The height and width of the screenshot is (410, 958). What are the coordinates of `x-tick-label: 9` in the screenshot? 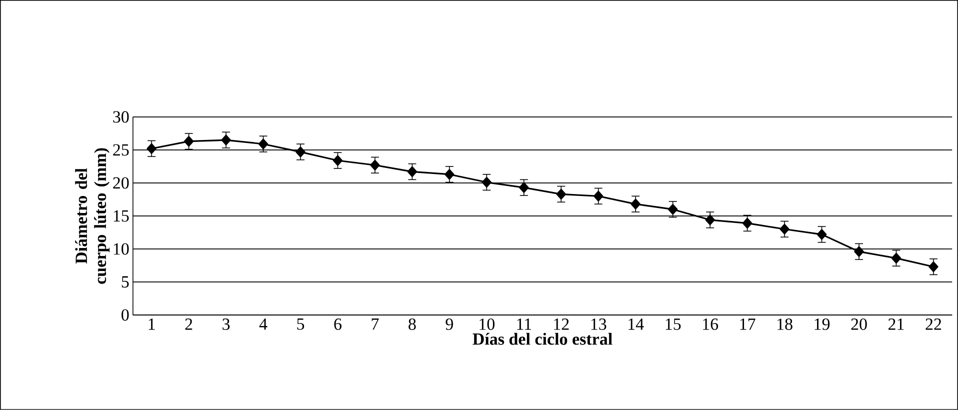 It's located at (449, 324).